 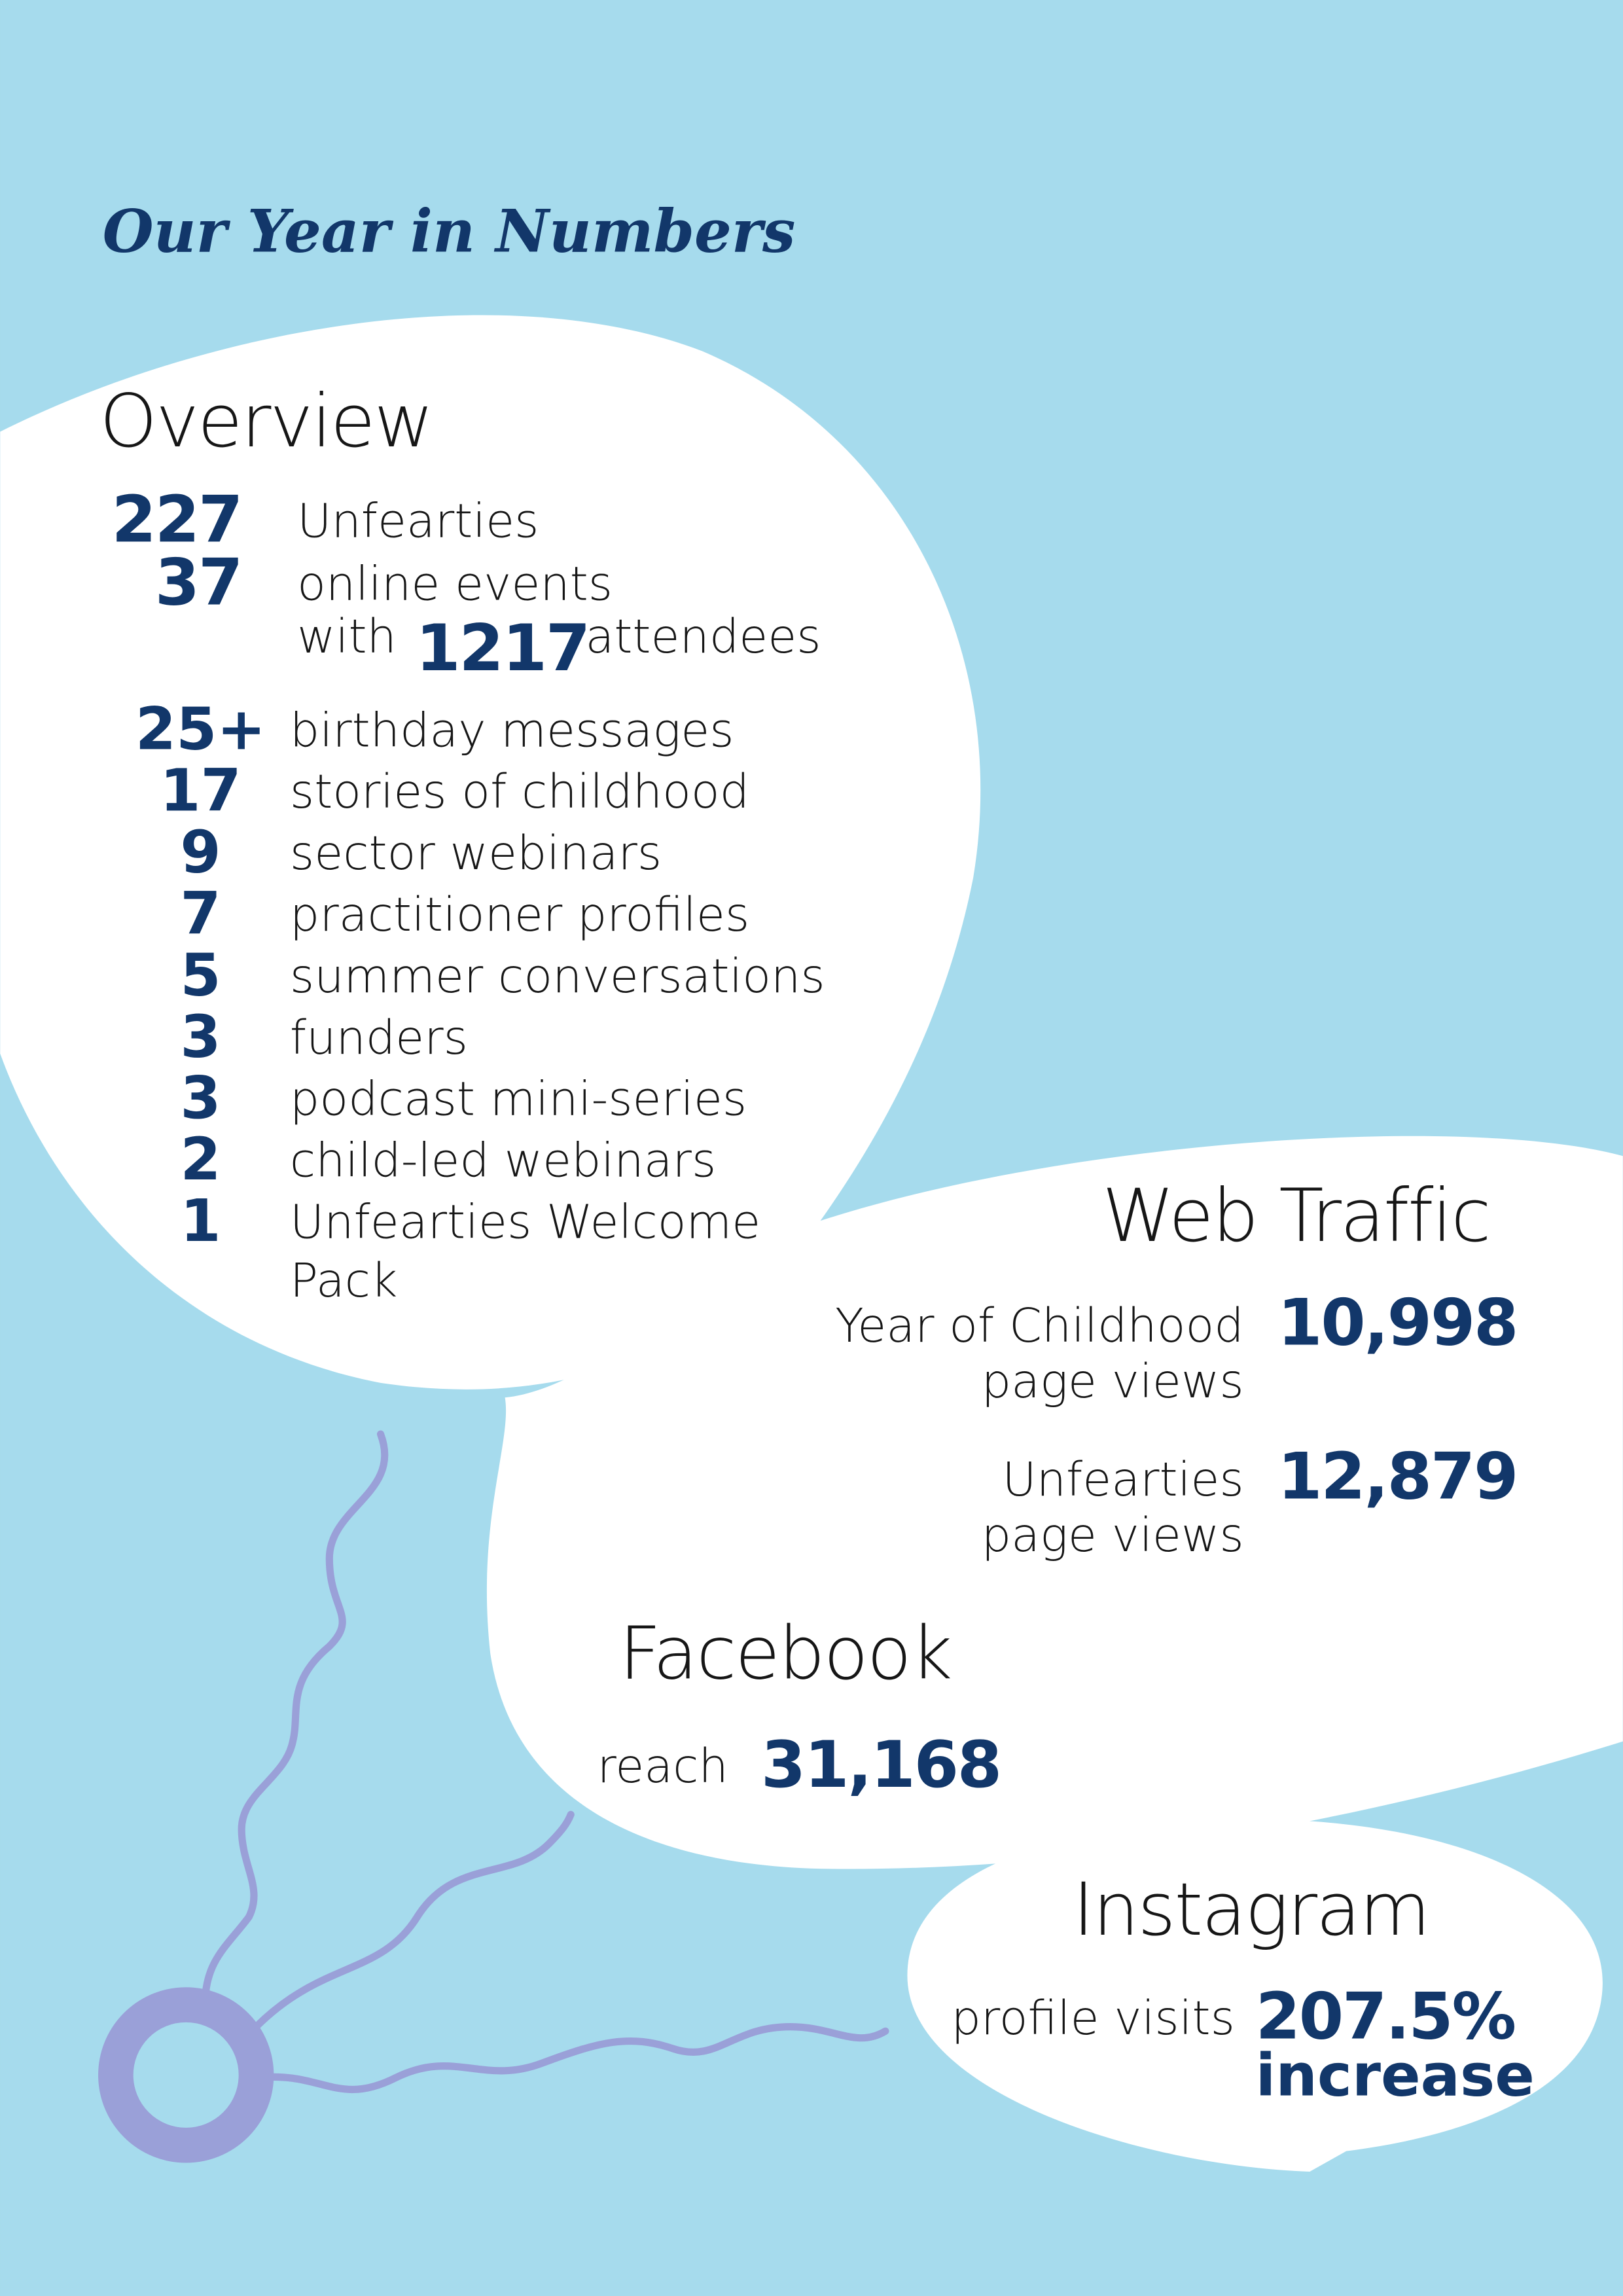 I want to click on stat-label: attendees, so click(x=703, y=636).